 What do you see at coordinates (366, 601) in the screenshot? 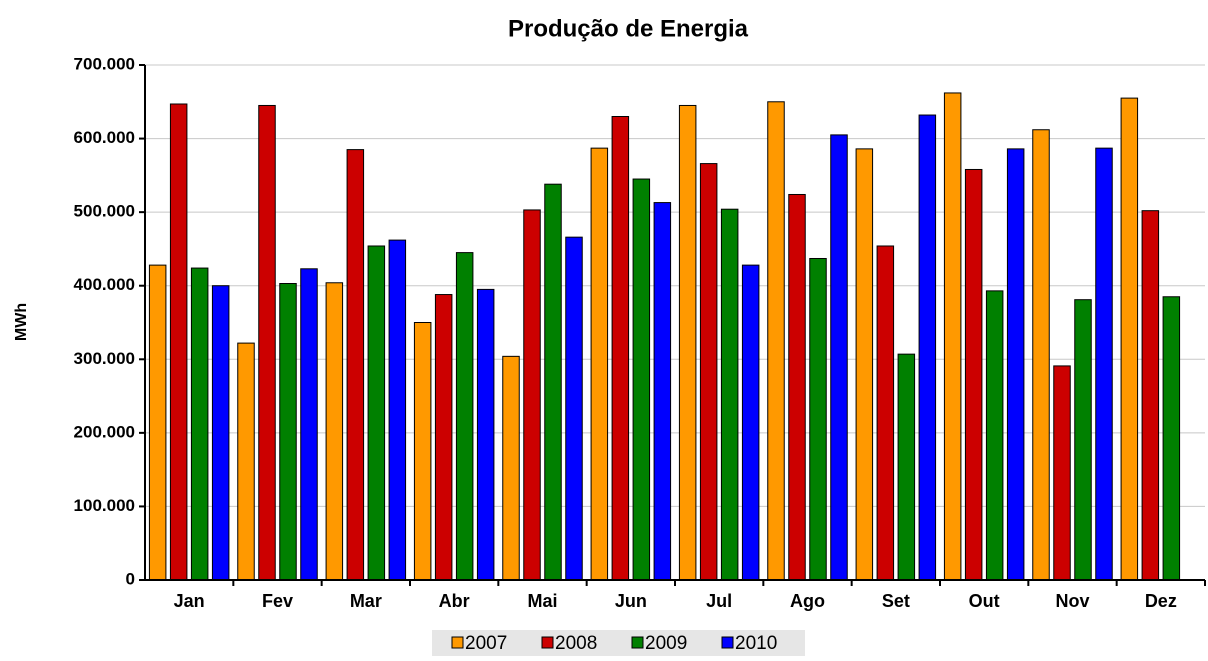
I see `x-tick-label: Mar` at bounding box center [366, 601].